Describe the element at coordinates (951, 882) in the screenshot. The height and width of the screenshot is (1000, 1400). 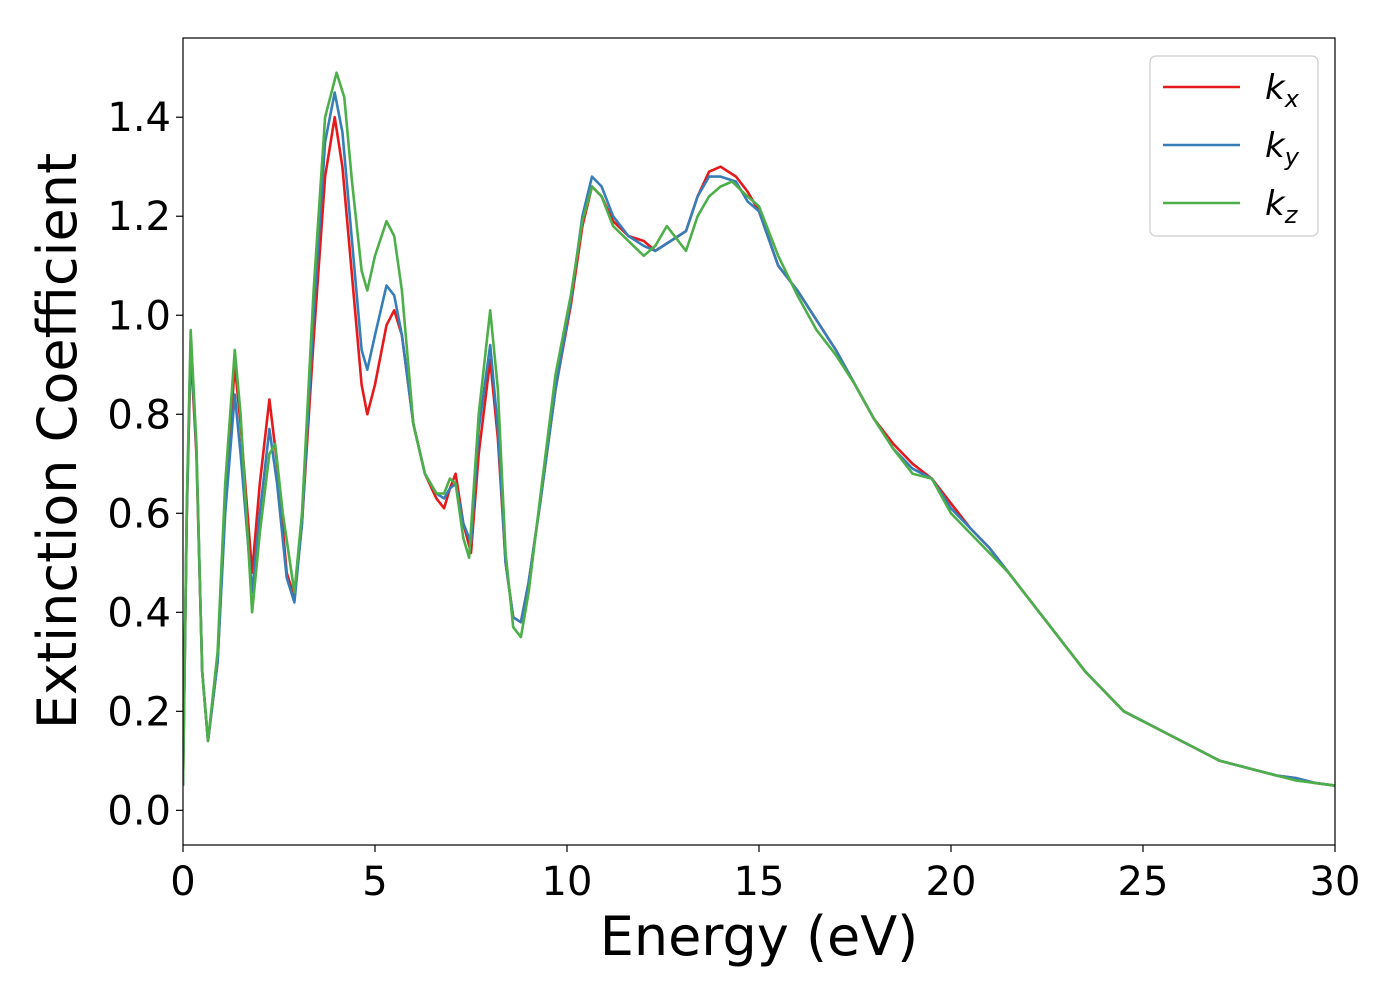
I see `x-tick-label: 20` at that location.